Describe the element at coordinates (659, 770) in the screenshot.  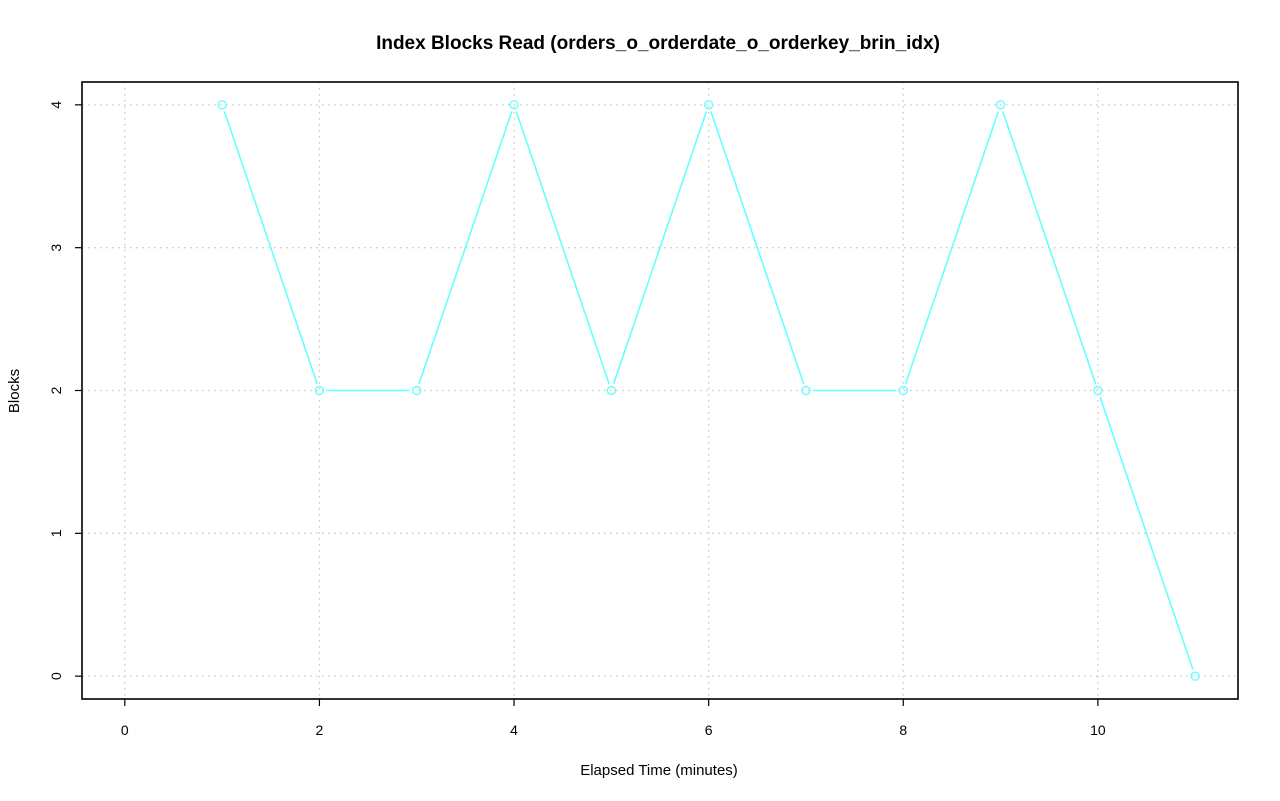
I see `x-axis-label: Elapsed Time (minutes)` at that location.